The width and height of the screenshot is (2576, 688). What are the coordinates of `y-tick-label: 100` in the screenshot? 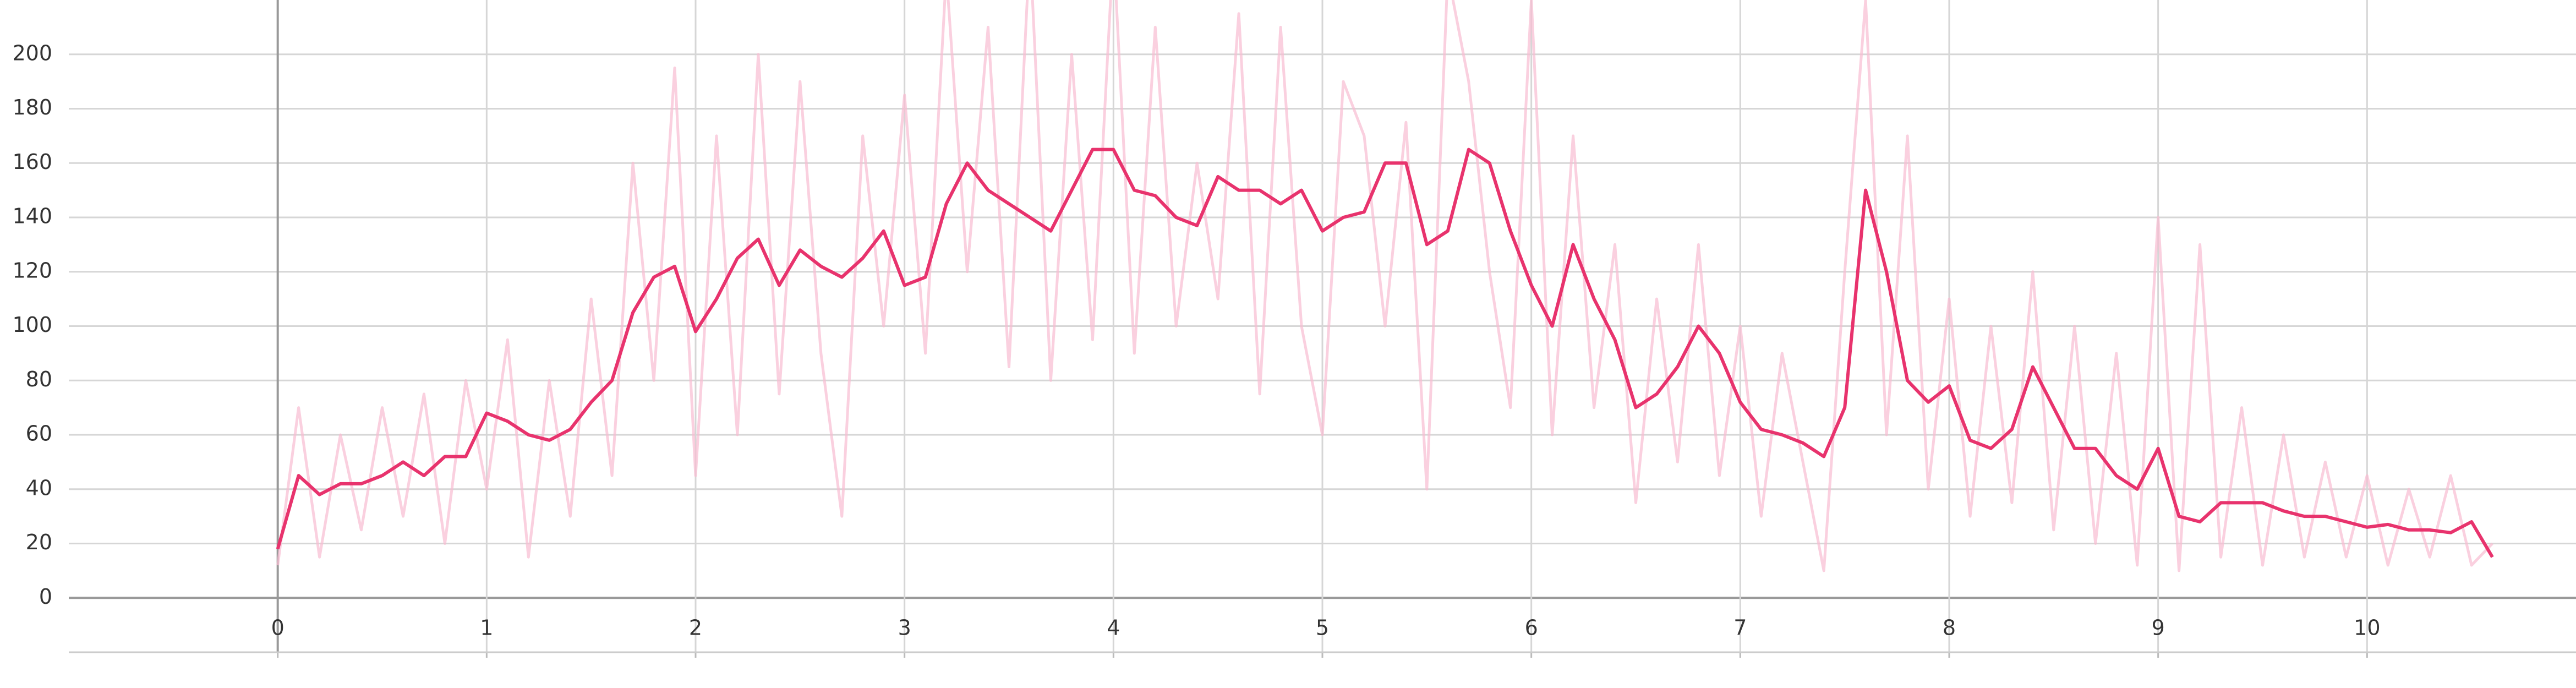 It's located at (32, 325).